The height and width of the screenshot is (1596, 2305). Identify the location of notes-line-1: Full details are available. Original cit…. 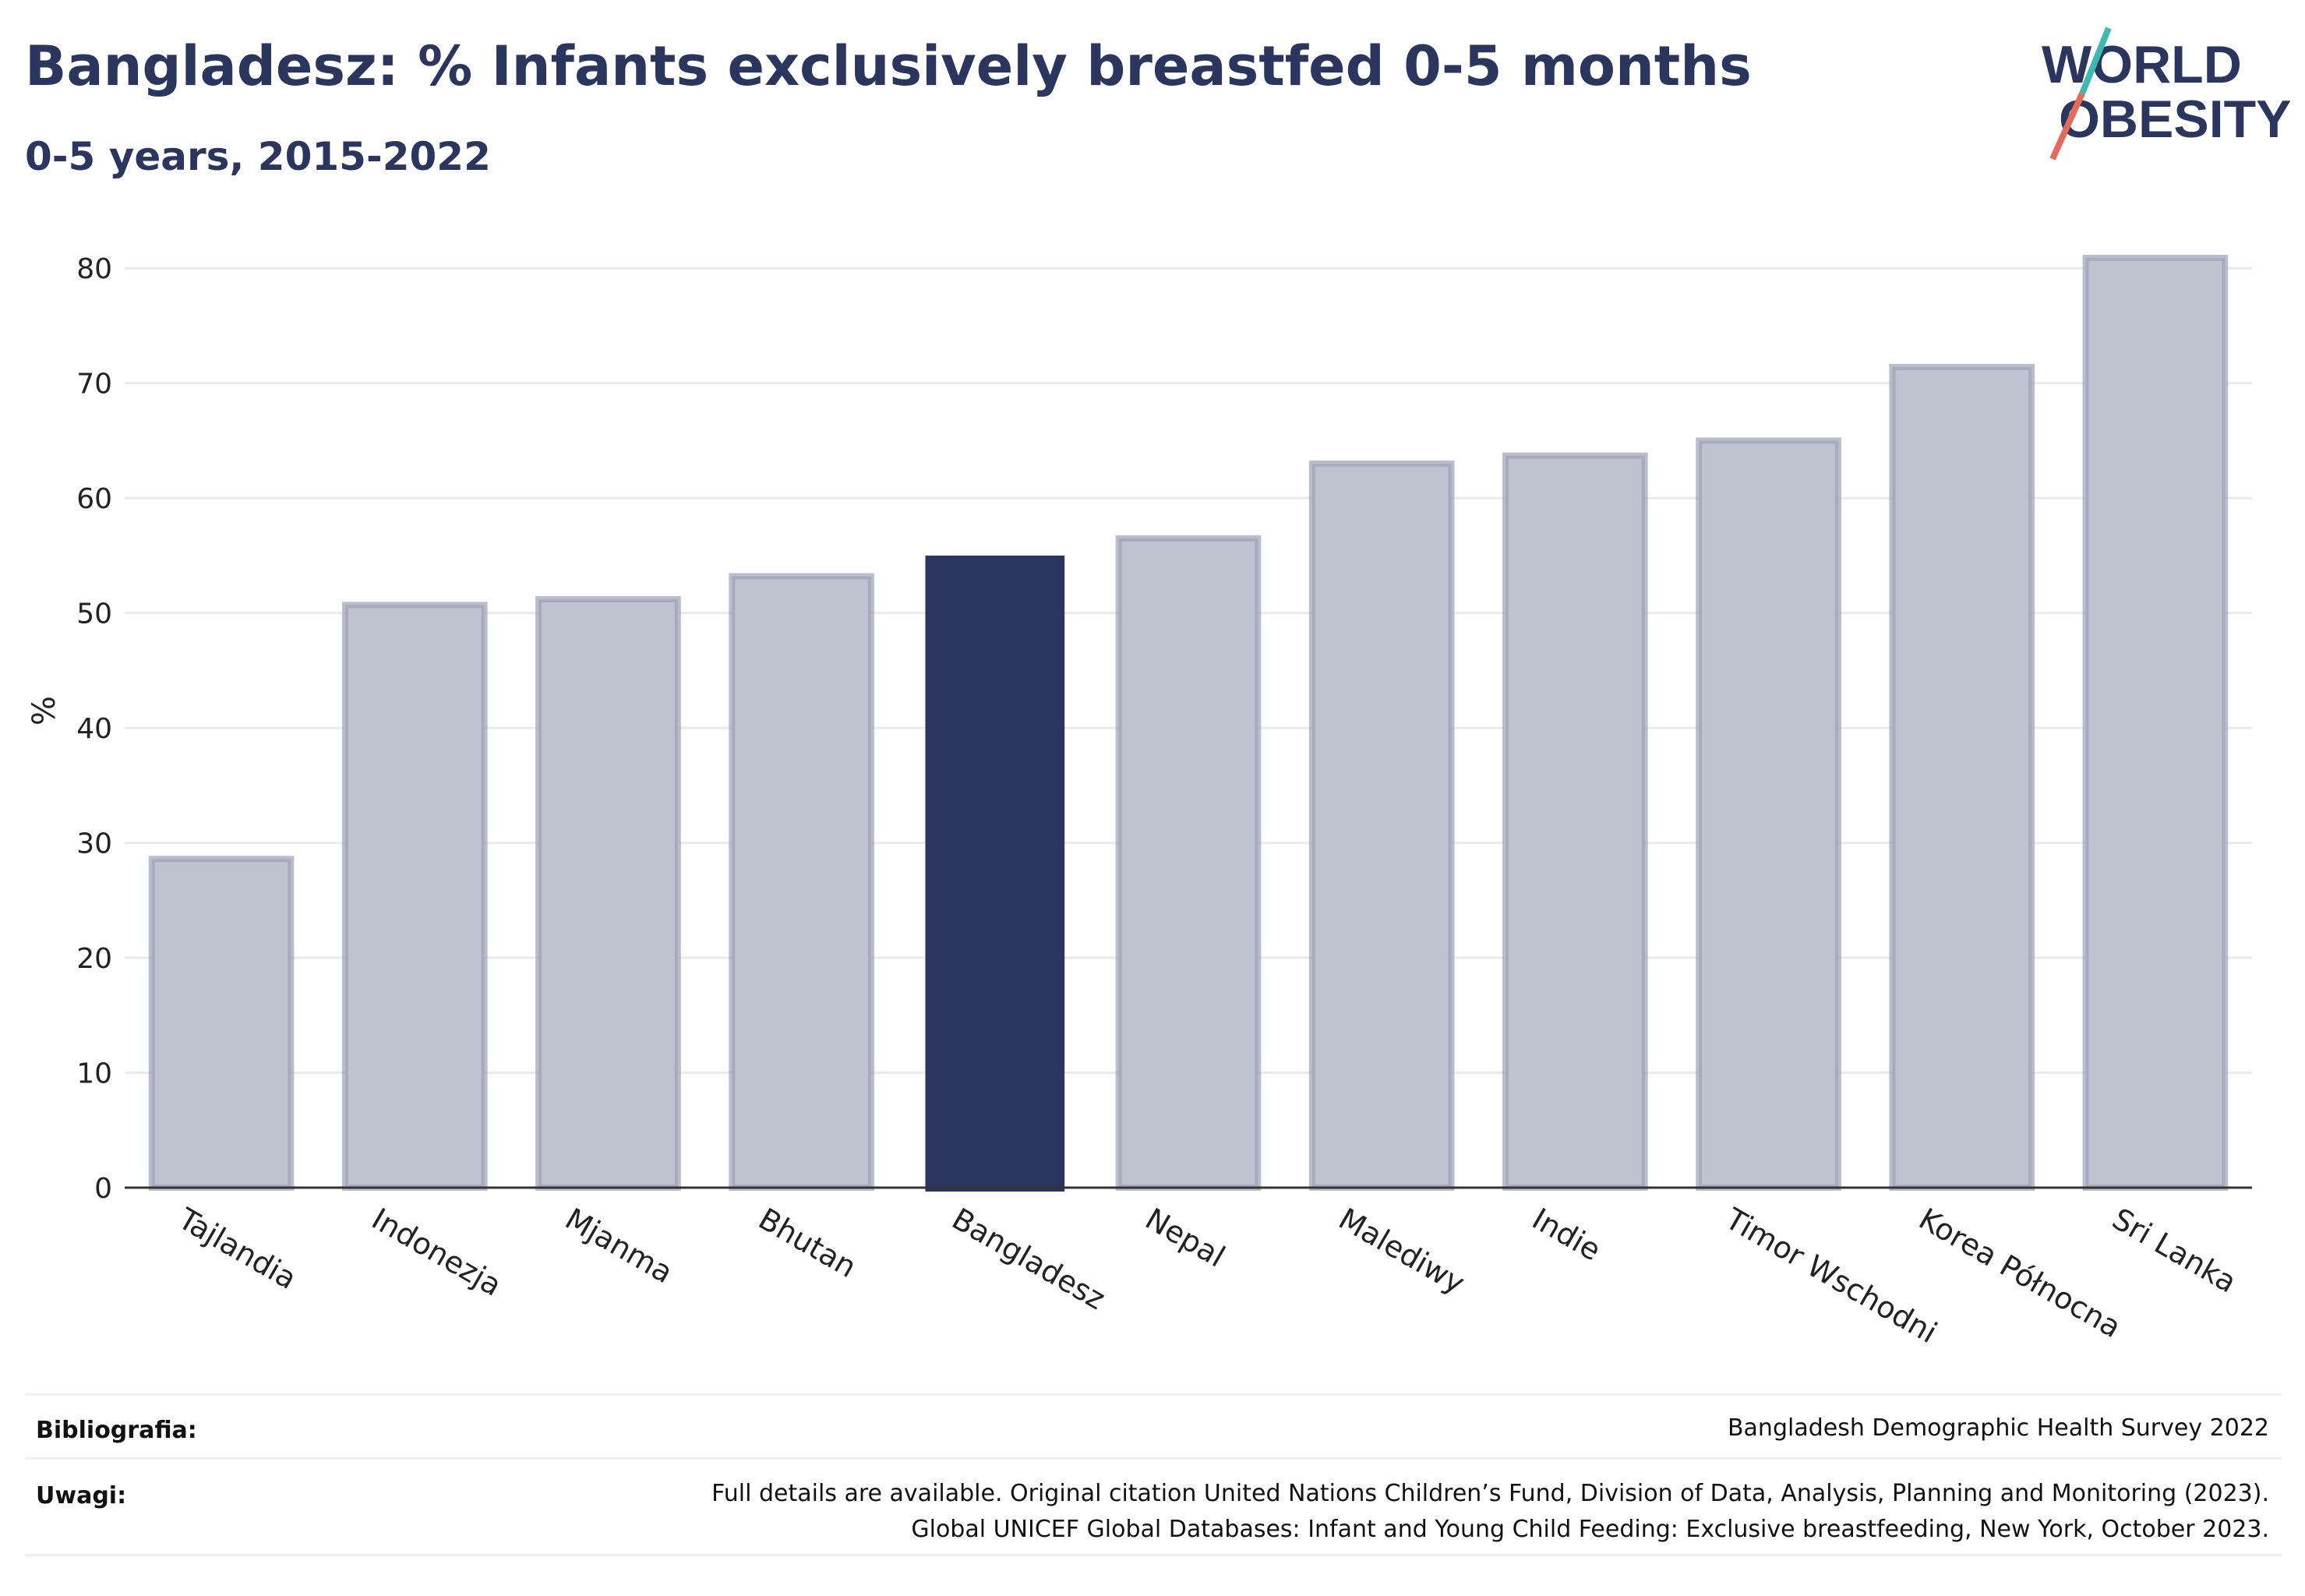
(1490, 1493).